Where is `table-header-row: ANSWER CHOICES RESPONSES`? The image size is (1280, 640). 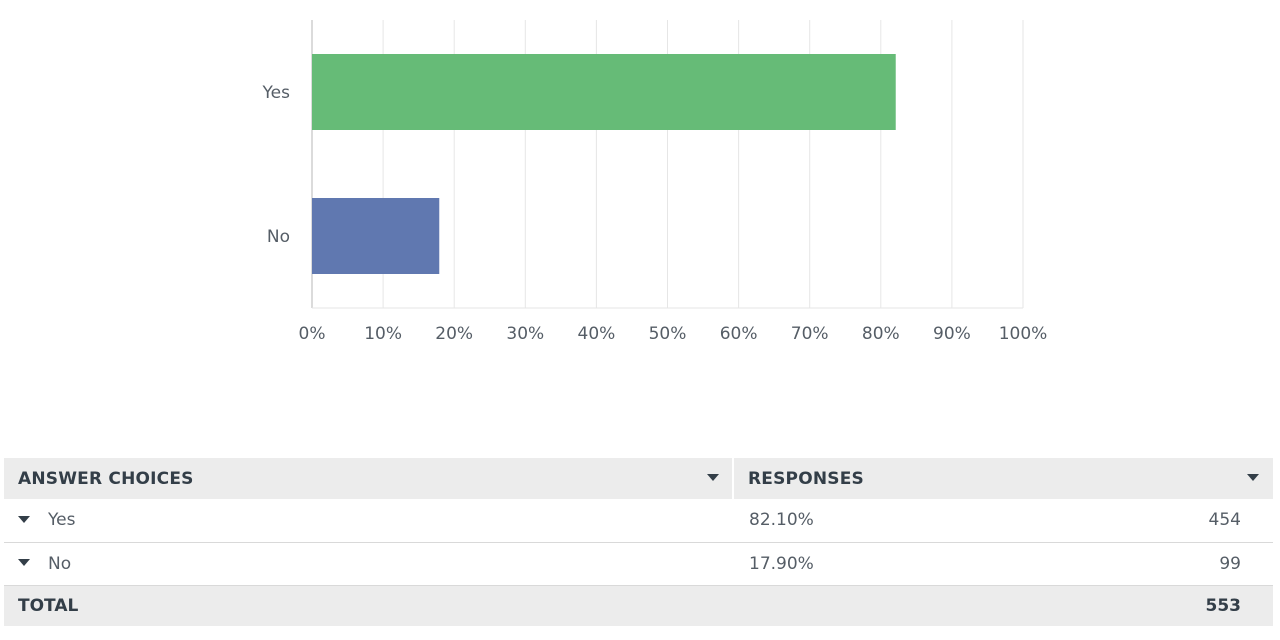
table-header-row: ANSWER CHOICES RESPONSES is located at coordinates (638, 478).